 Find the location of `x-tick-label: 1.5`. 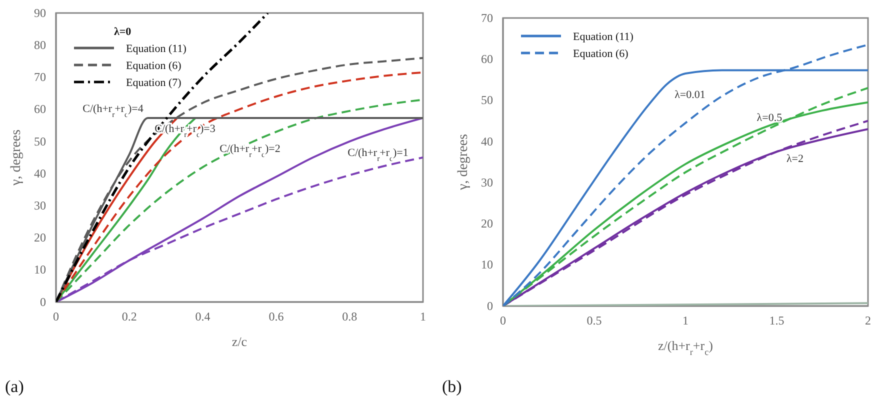

x-tick-label: 1.5 is located at coordinates (776, 321).